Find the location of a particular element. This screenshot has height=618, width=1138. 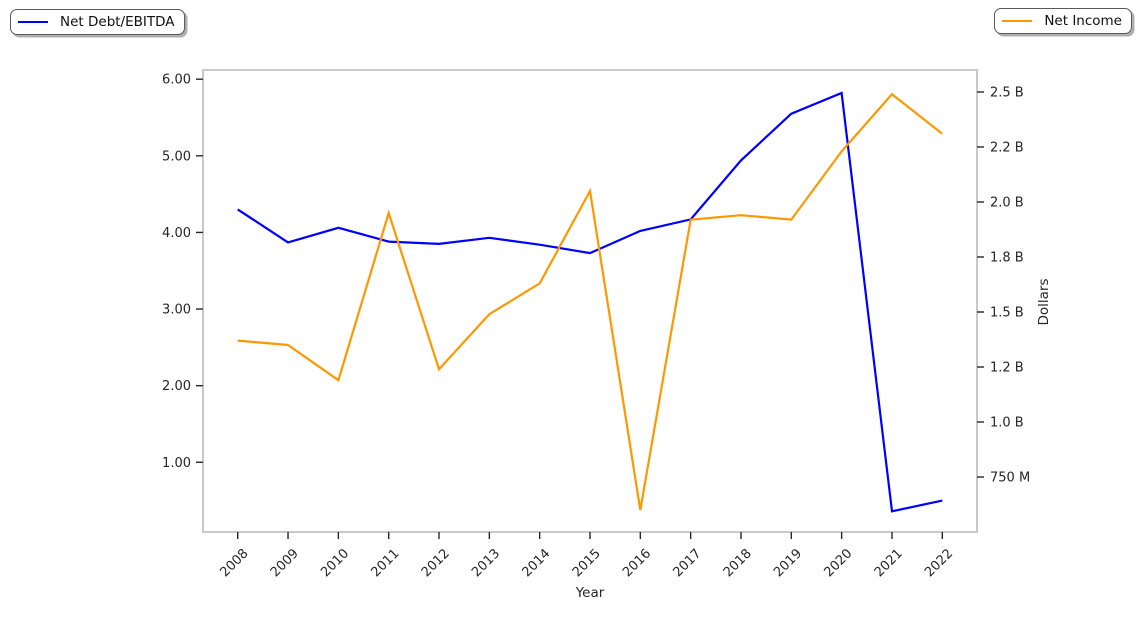

x-axis-tick-label: 2008 is located at coordinates (235, 563).